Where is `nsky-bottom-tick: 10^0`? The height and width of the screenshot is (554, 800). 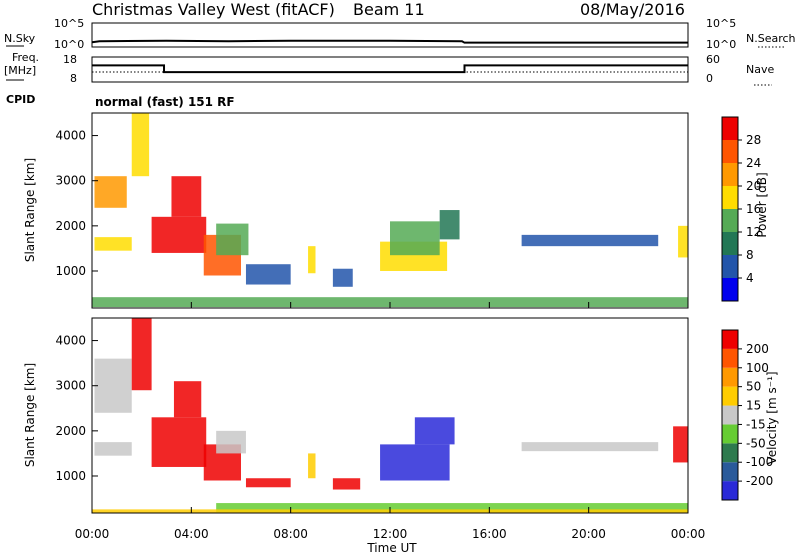
nsky-bottom-tick: 10^0 is located at coordinates (69, 44).